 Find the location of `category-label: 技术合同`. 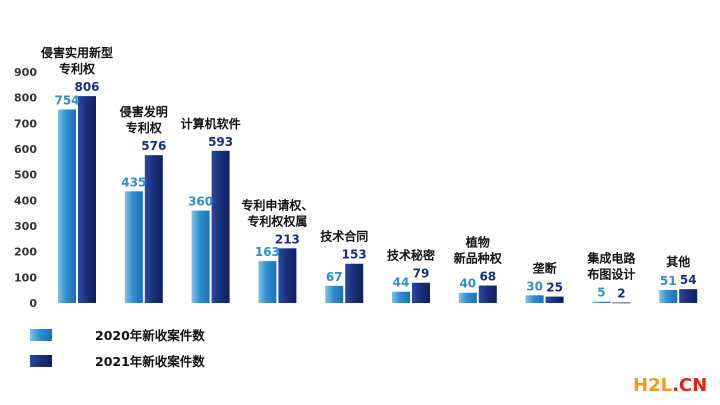

category-label: 技术合同 is located at coordinates (344, 236).